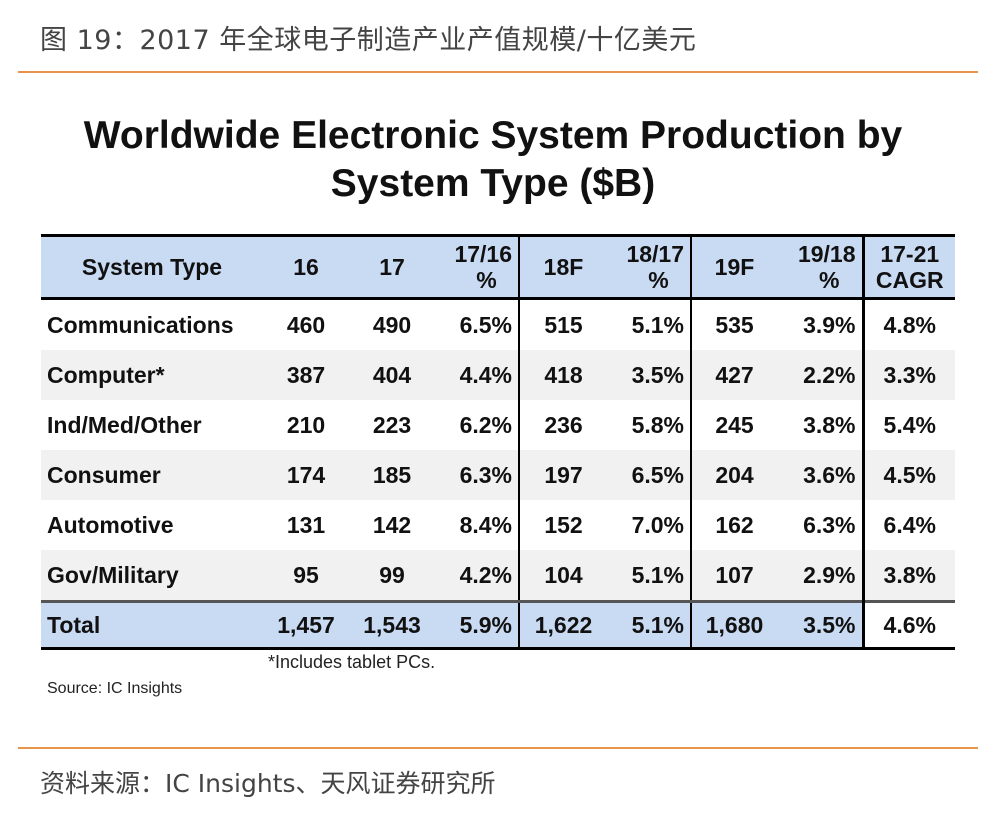 The height and width of the screenshot is (818, 986). What do you see at coordinates (733, 625) in the screenshot?
I see `total-19f: 1,680` at bounding box center [733, 625].